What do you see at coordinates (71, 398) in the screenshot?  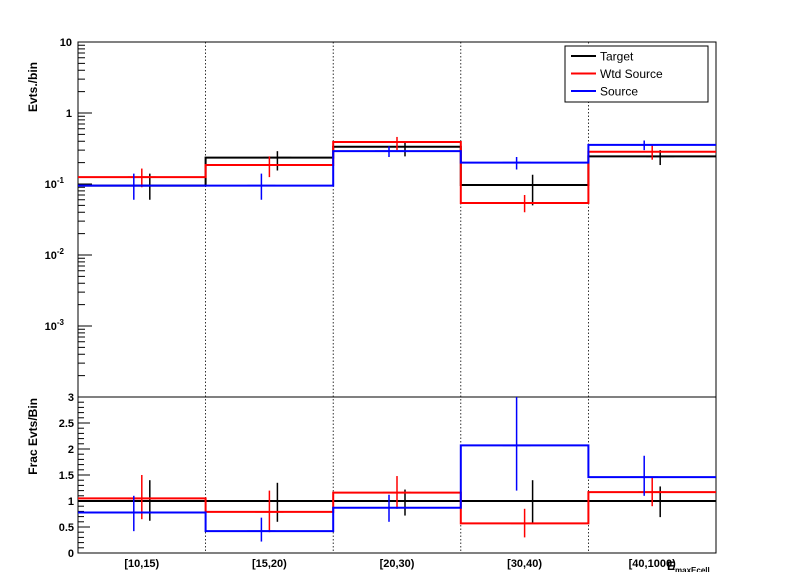 I see `y-tick-label: 3` at bounding box center [71, 398].